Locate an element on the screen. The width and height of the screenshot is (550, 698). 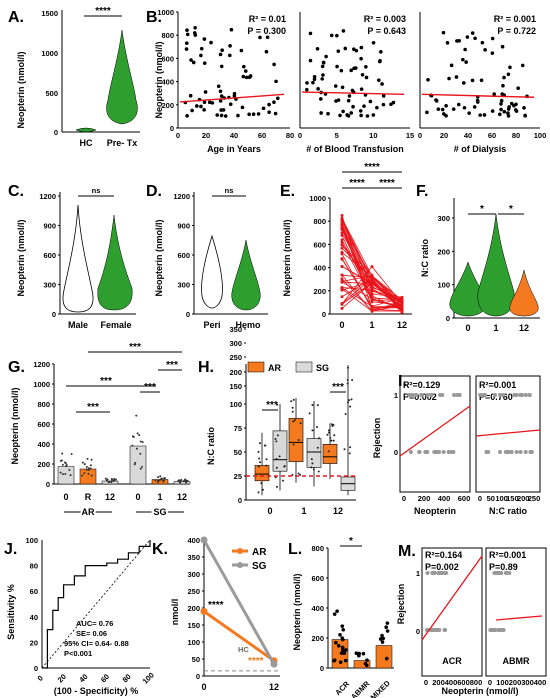
panel-k-ylabel: nmol/l is located at coordinates (175, 612).